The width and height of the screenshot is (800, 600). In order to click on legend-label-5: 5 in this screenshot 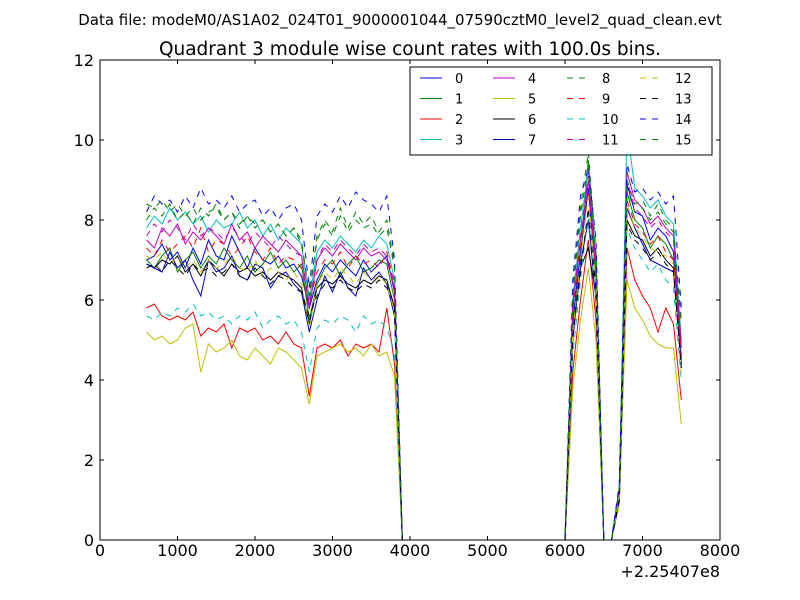, I will do `click(532, 100)`.